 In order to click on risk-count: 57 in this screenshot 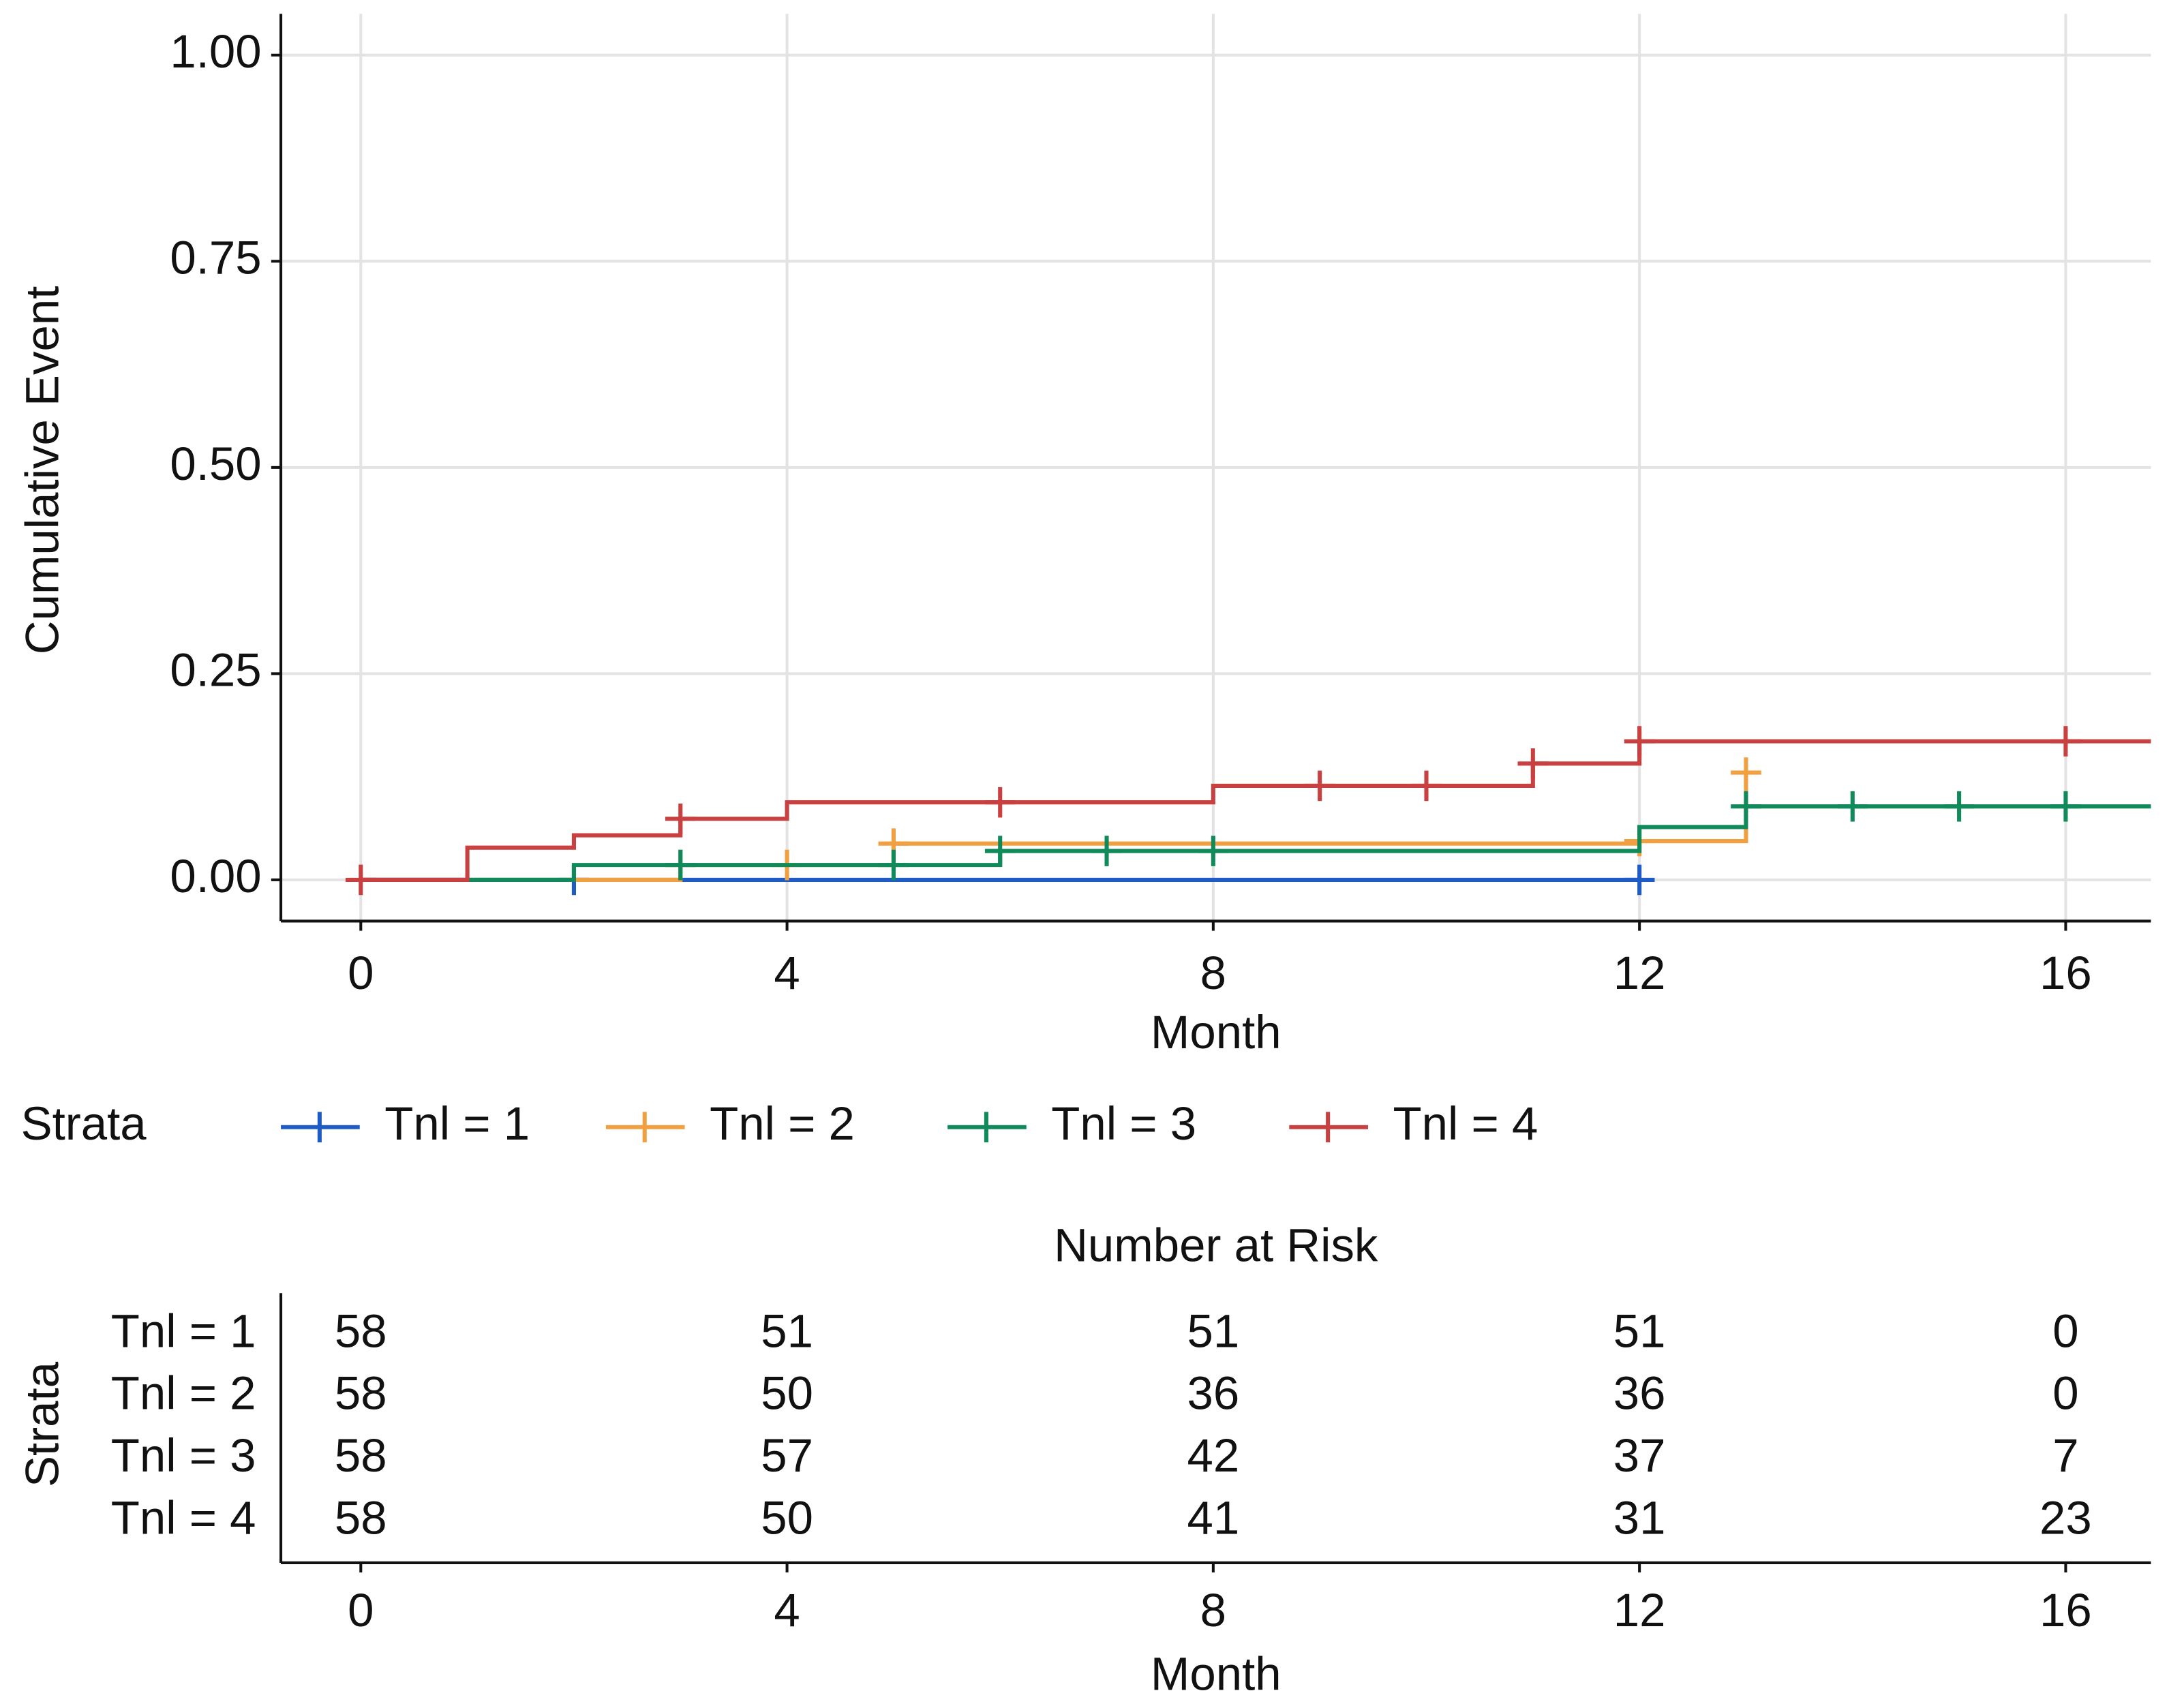, I will do `click(787, 1455)`.